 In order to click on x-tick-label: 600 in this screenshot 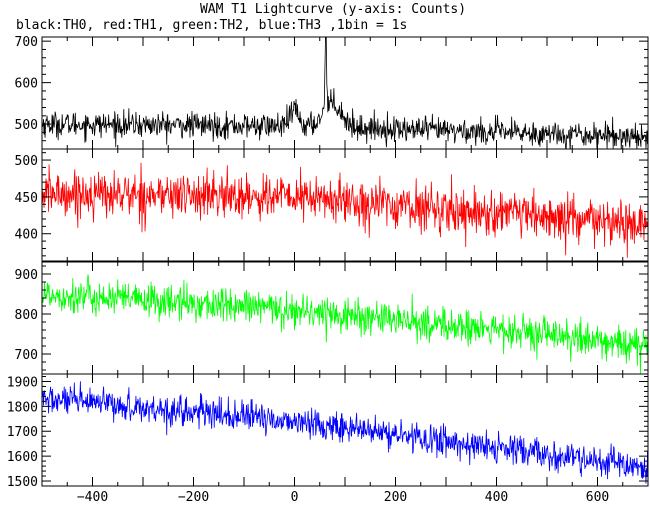, I will do `click(597, 497)`.